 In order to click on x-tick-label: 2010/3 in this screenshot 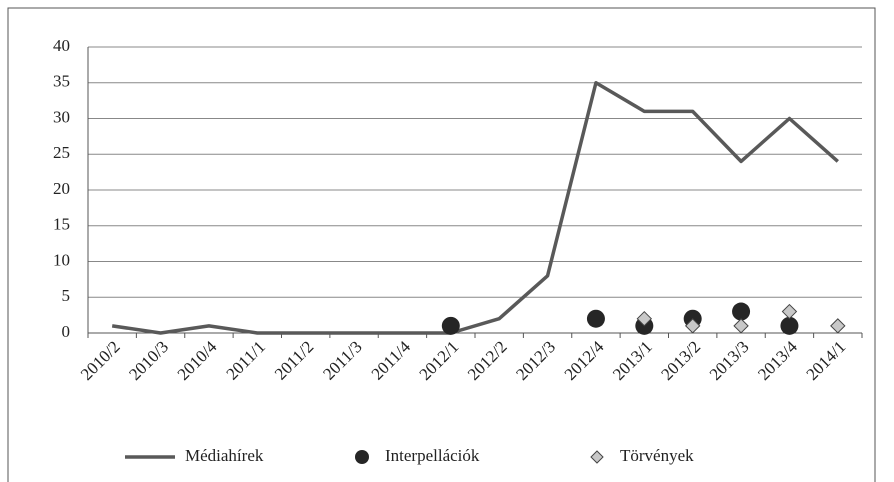, I will do `click(148, 360)`.